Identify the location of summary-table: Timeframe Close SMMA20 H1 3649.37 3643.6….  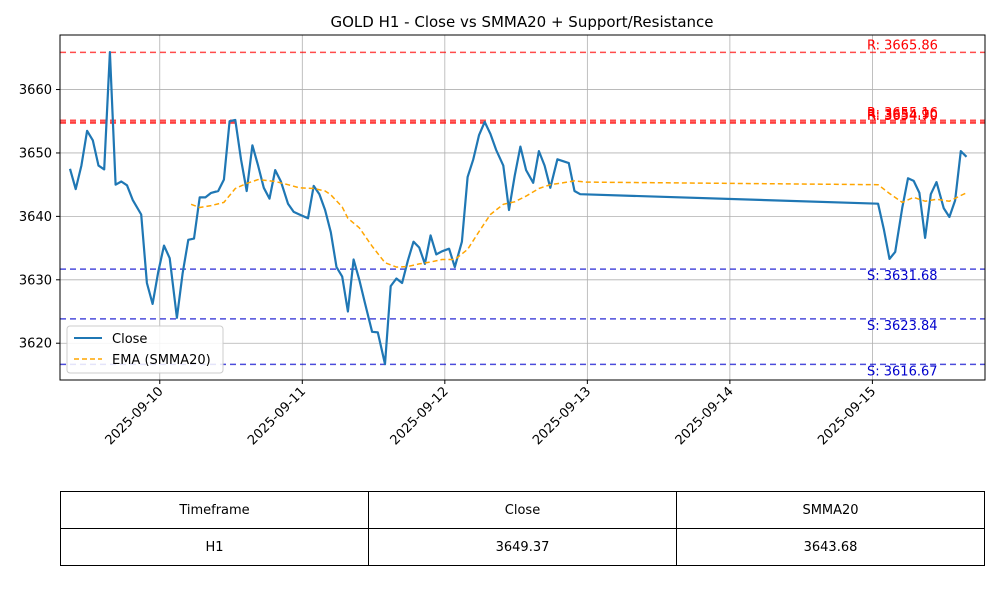
(522, 528).